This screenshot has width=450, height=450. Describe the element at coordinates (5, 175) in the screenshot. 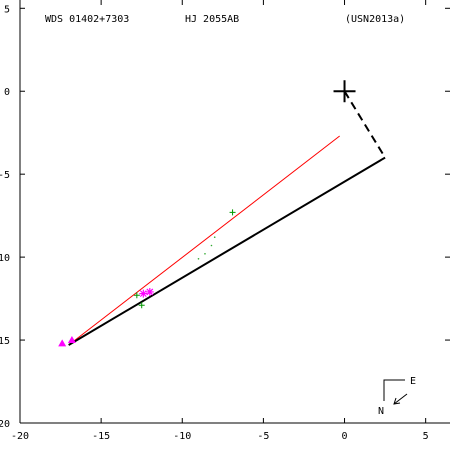

I see `y-tick-label: -5` at that location.